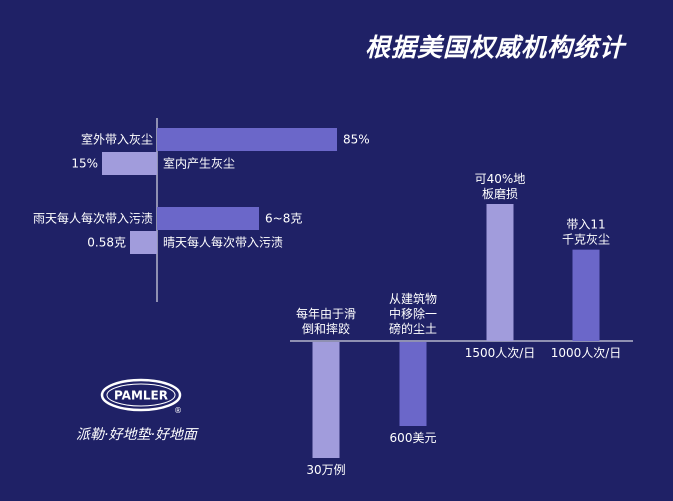  What do you see at coordinates (223, 242) in the screenshot?
I see `bar-label: 晴天每人每次带入污渍` at bounding box center [223, 242].